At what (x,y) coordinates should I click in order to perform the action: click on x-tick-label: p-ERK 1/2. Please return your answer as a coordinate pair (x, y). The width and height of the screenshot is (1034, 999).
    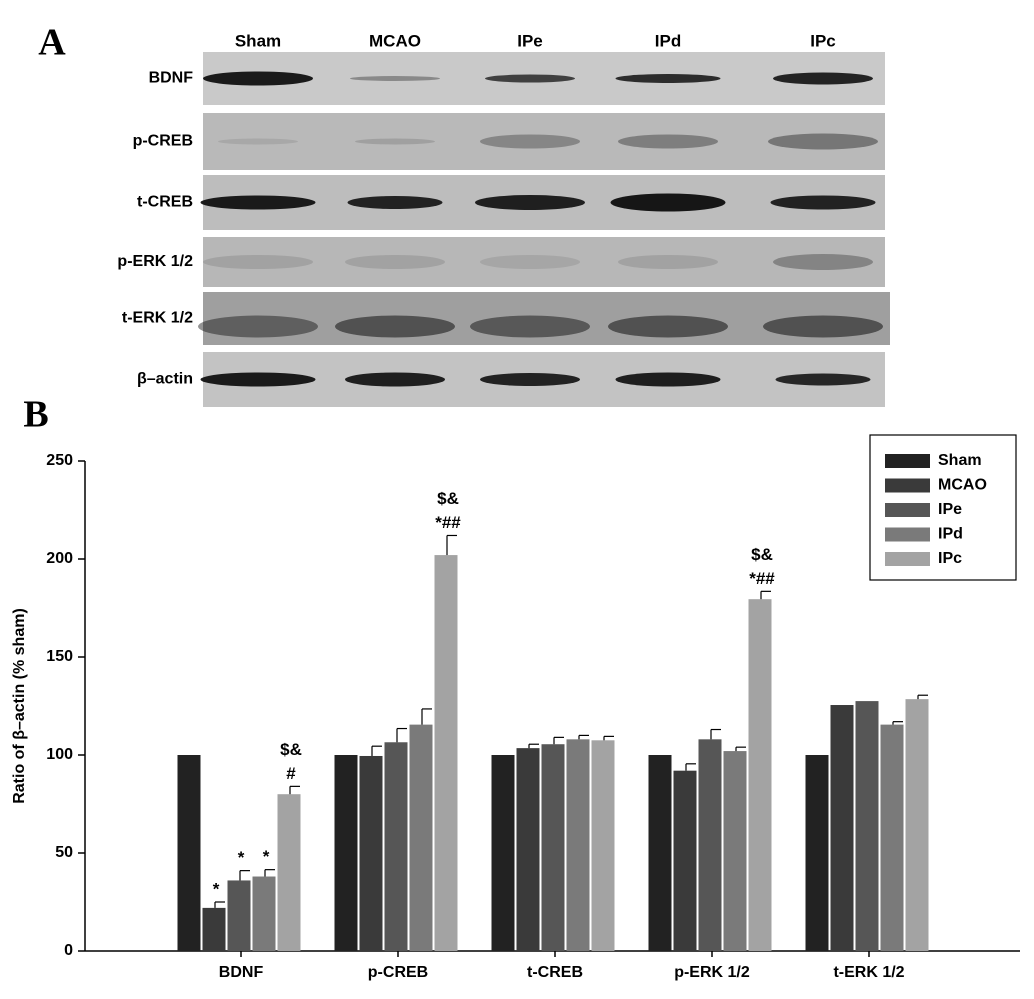
    Looking at the image, I should click on (712, 972).